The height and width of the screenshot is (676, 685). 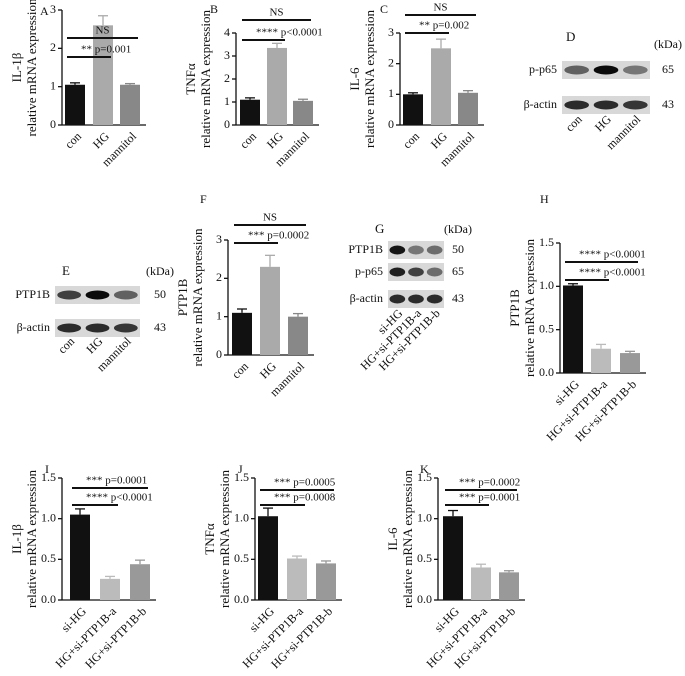 I want to click on protein-label: PTP1B, so click(x=365, y=249).